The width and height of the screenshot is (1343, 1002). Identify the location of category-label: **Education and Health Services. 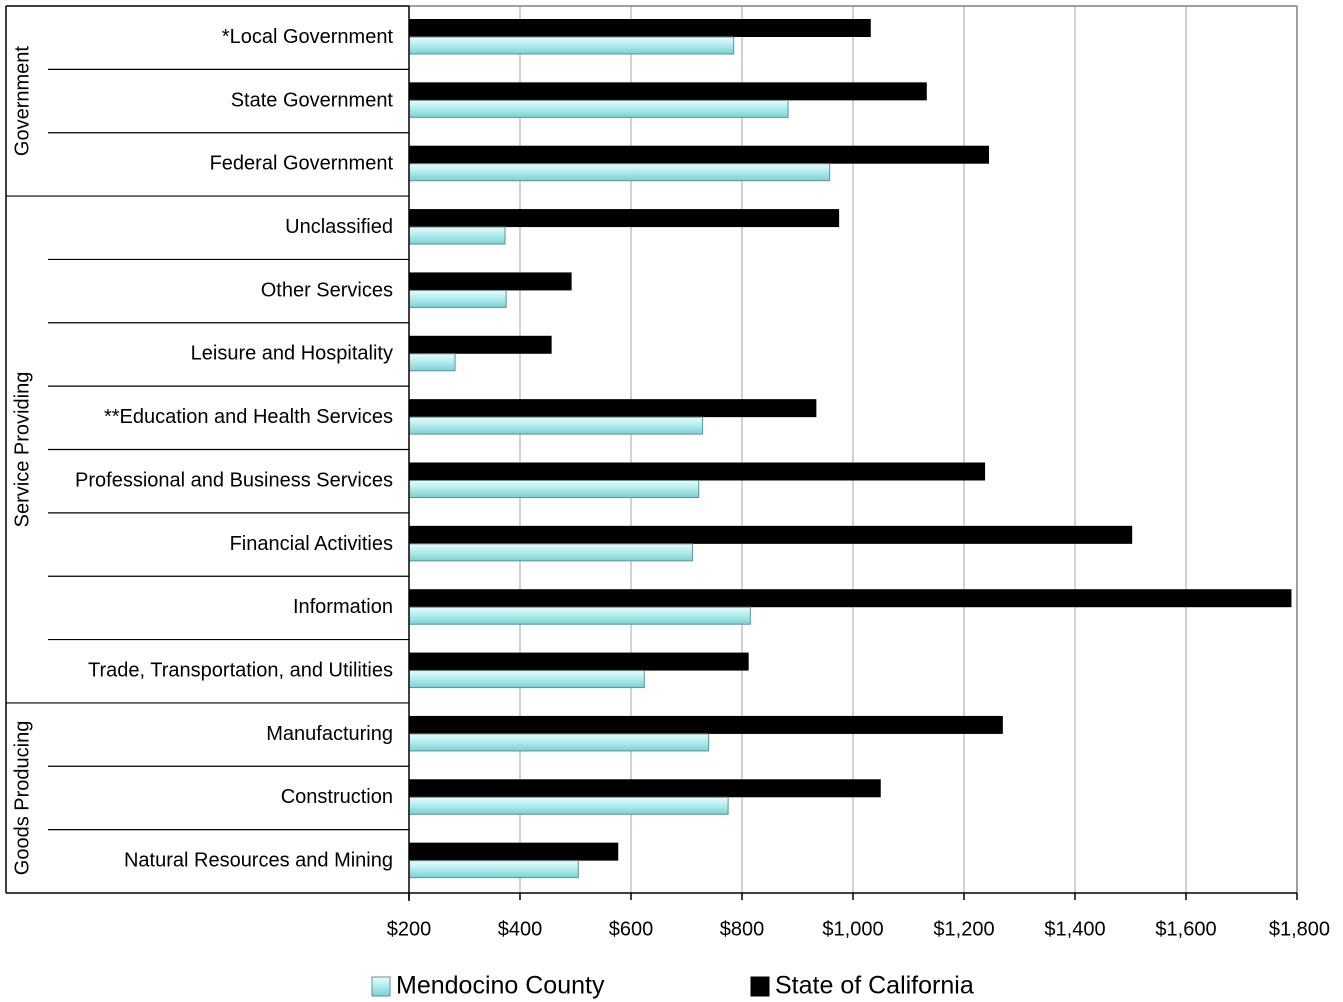
(248, 417).